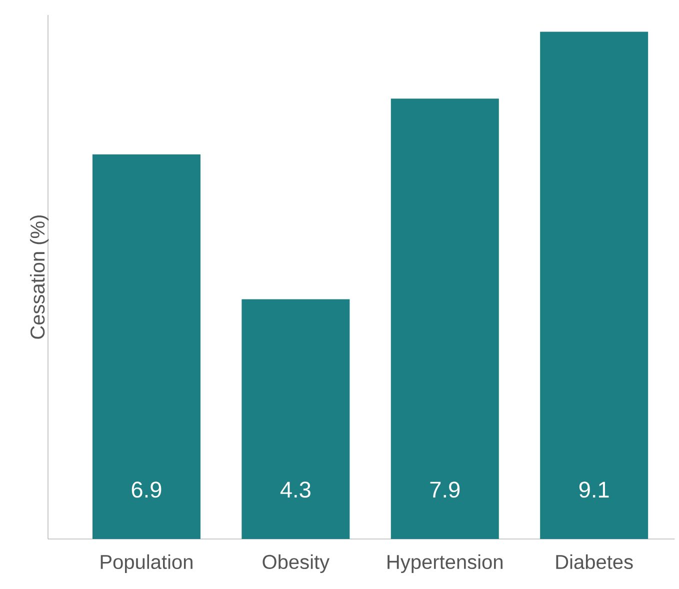 This screenshot has height=589, width=679. Describe the element at coordinates (594, 490) in the screenshot. I see `data-label: 9.1` at that location.